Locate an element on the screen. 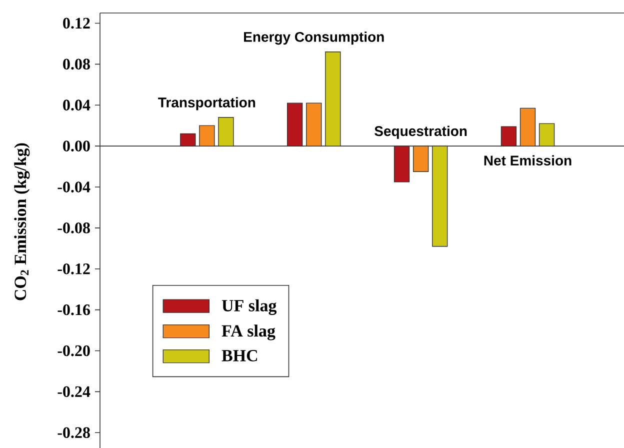 This screenshot has height=448, width=624. y-tick-label: 0.12 is located at coordinates (76, 23).